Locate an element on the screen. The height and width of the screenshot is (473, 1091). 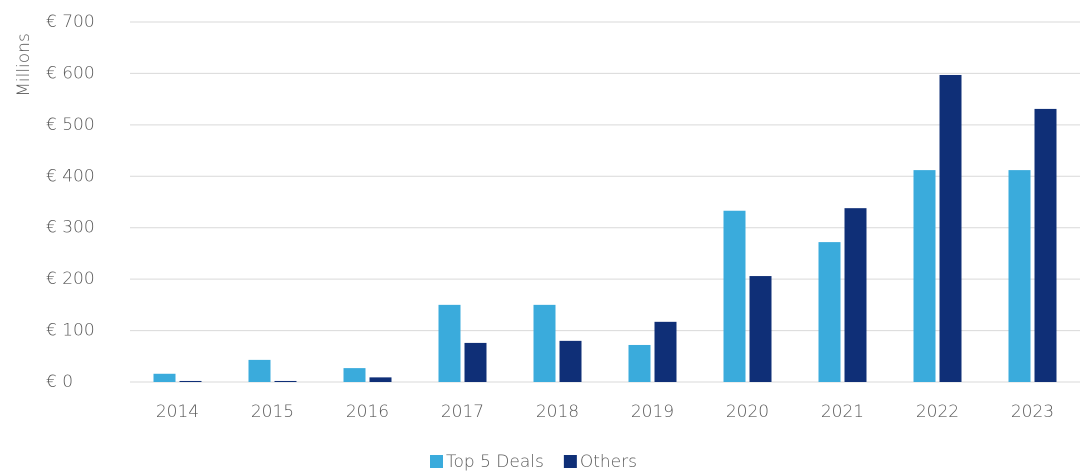
x-tick-label: 2015 is located at coordinates (272, 412).